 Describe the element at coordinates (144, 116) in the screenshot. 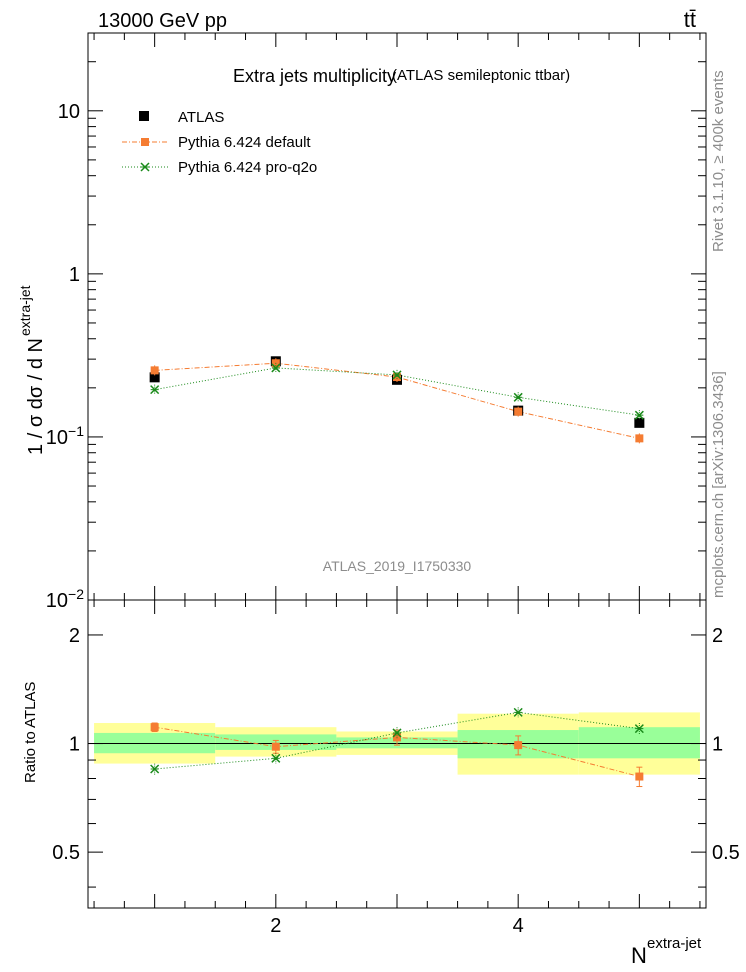

I see `legend-atlas-marker` at that location.